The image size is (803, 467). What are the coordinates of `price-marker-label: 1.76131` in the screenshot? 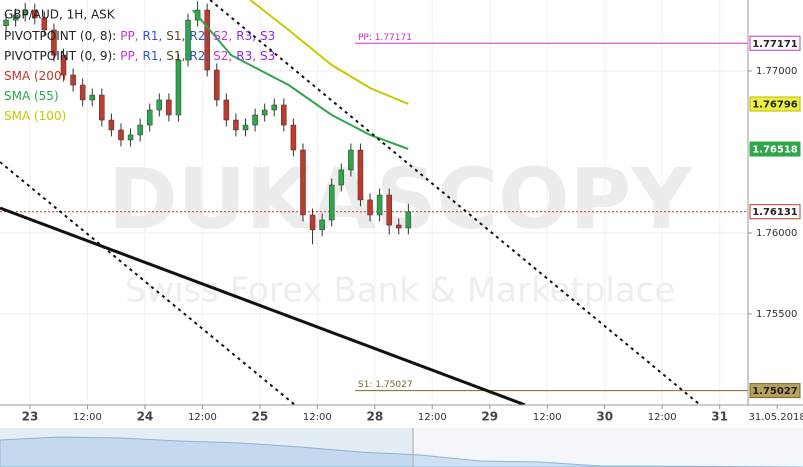 It's located at (775, 212).